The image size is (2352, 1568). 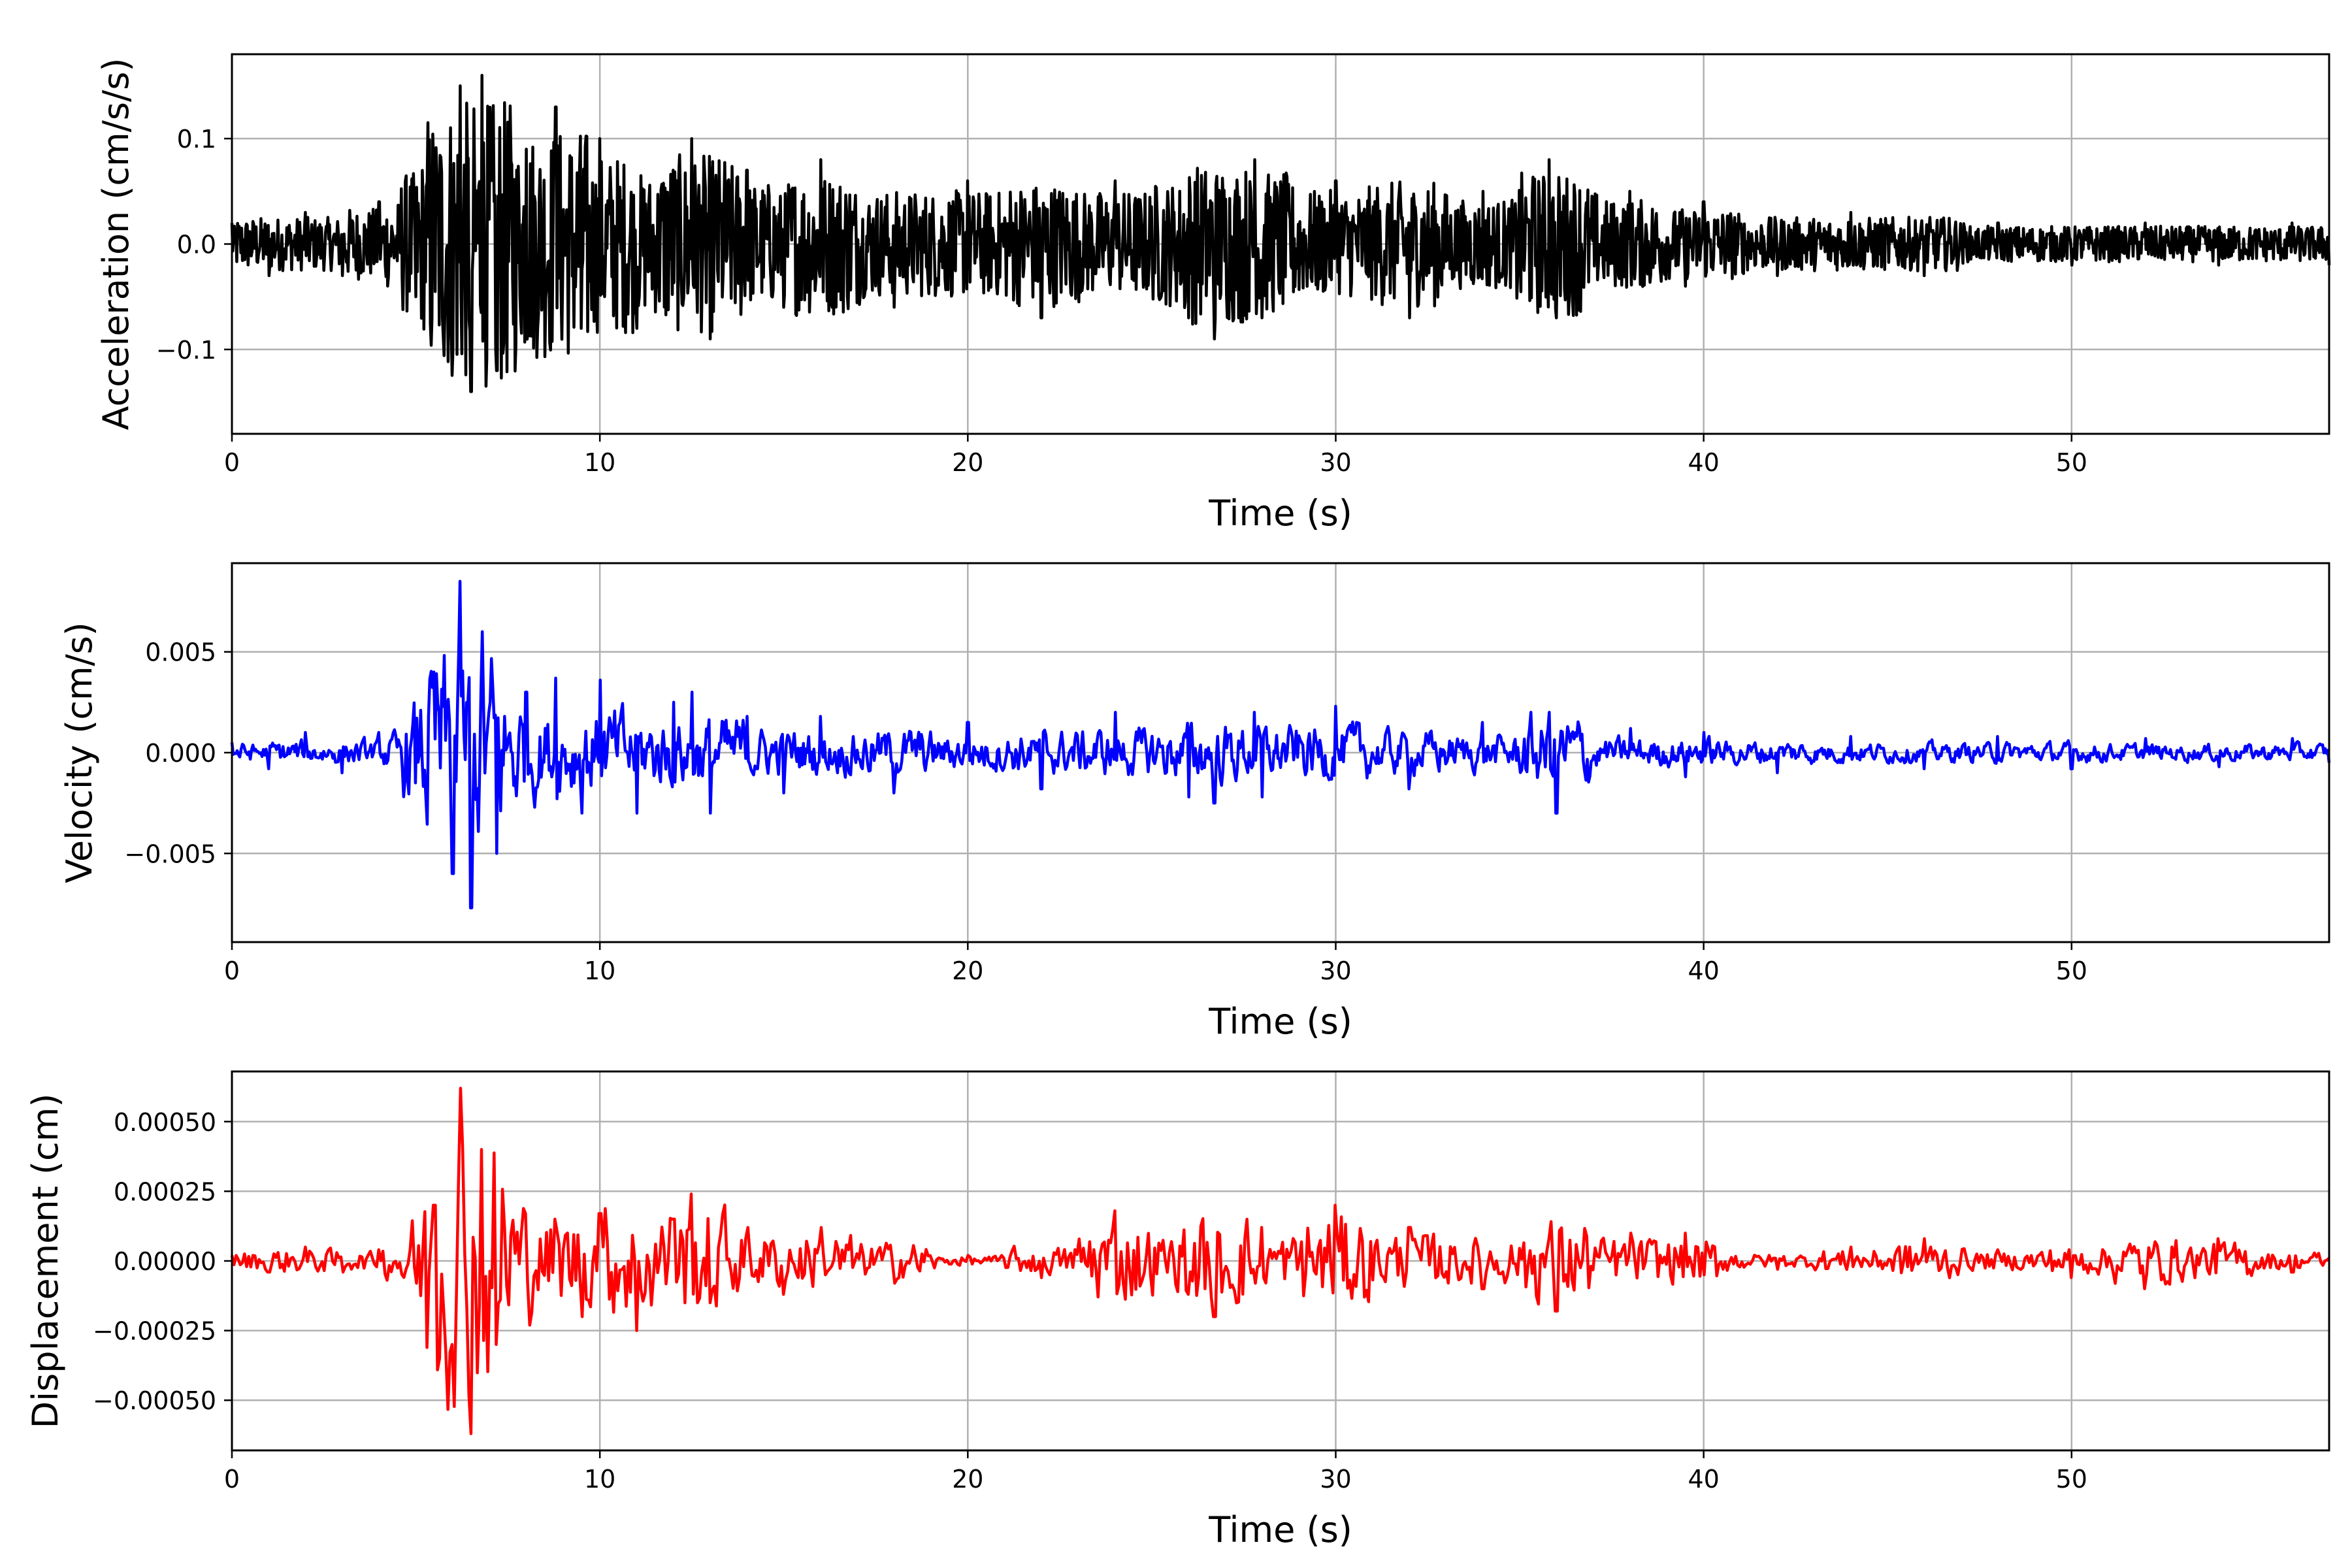 What do you see at coordinates (170, 854) in the screenshot?
I see `y-tick-label: −0.005` at bounding box center [170, 854].